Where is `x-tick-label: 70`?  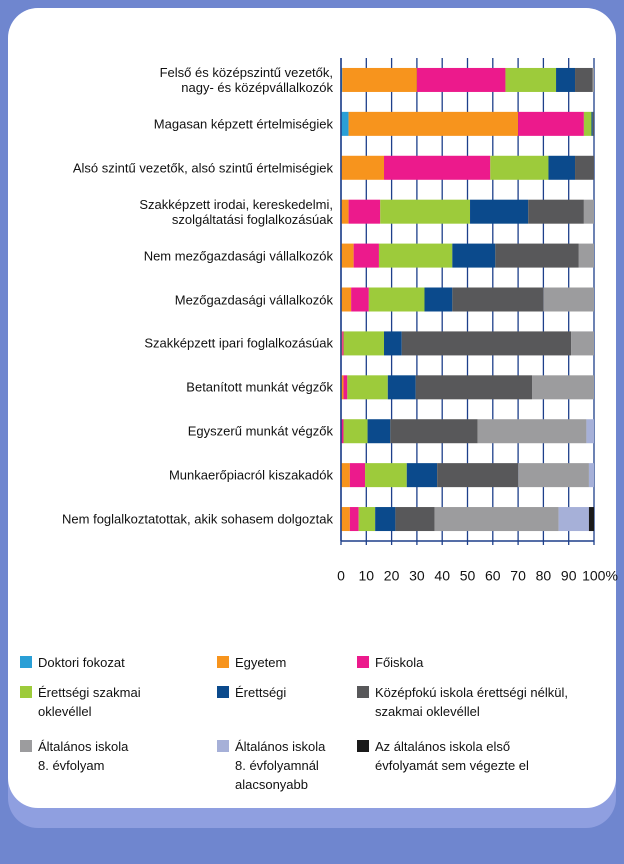
x-tick-label: 70 is located at coordinates (518, 576).